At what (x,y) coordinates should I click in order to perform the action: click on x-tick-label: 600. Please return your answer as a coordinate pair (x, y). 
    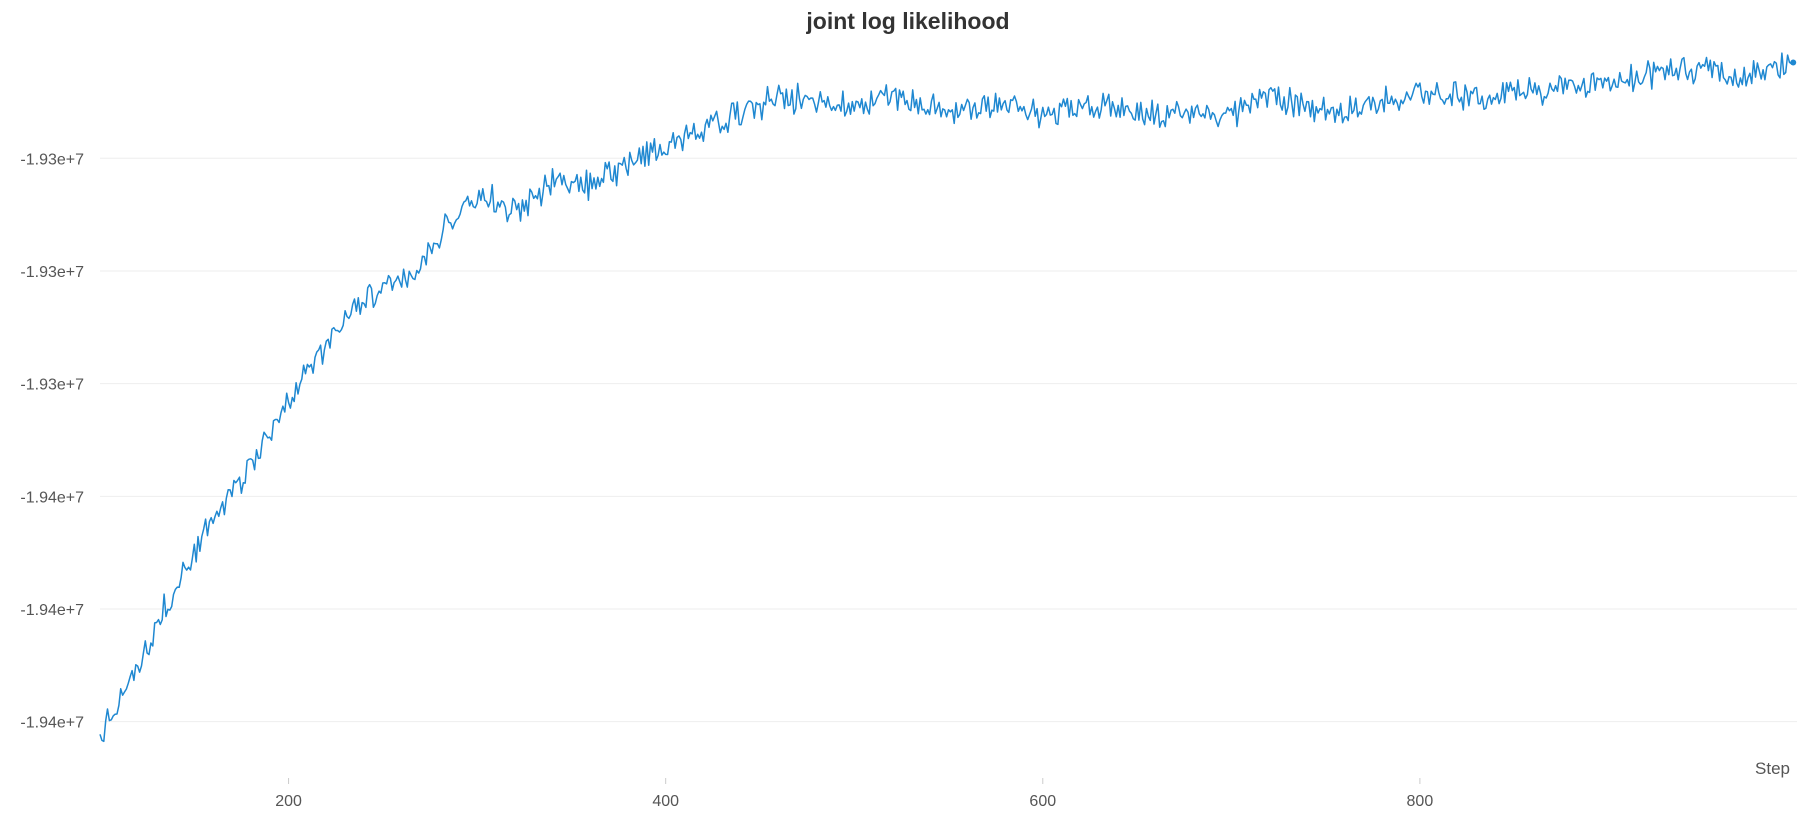
    Looking at the image, I should click on (1042, 801).